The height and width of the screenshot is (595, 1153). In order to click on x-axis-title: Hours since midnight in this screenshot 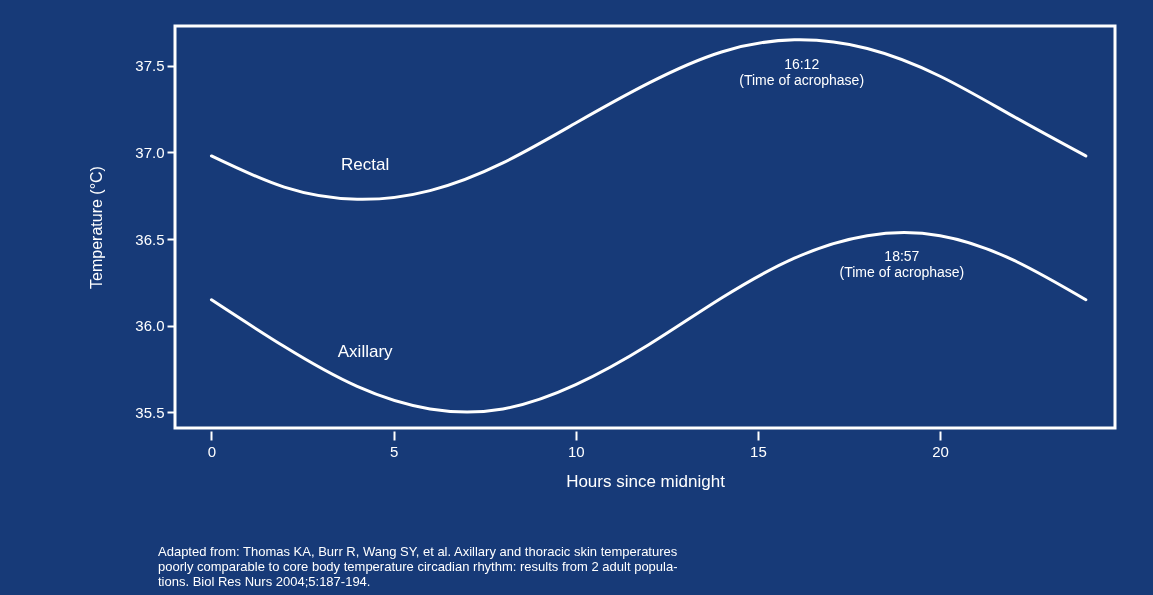, I will do `click(646, 481)`.